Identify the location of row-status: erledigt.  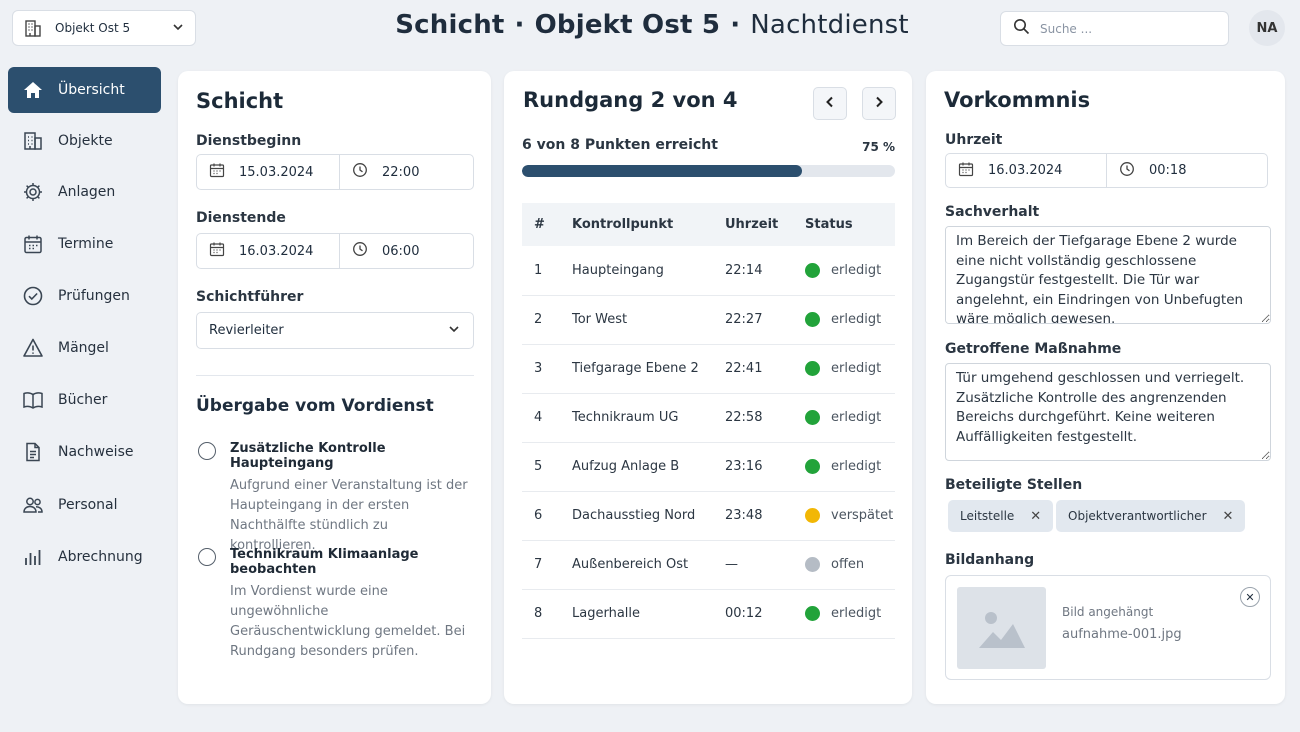
(850, 467).